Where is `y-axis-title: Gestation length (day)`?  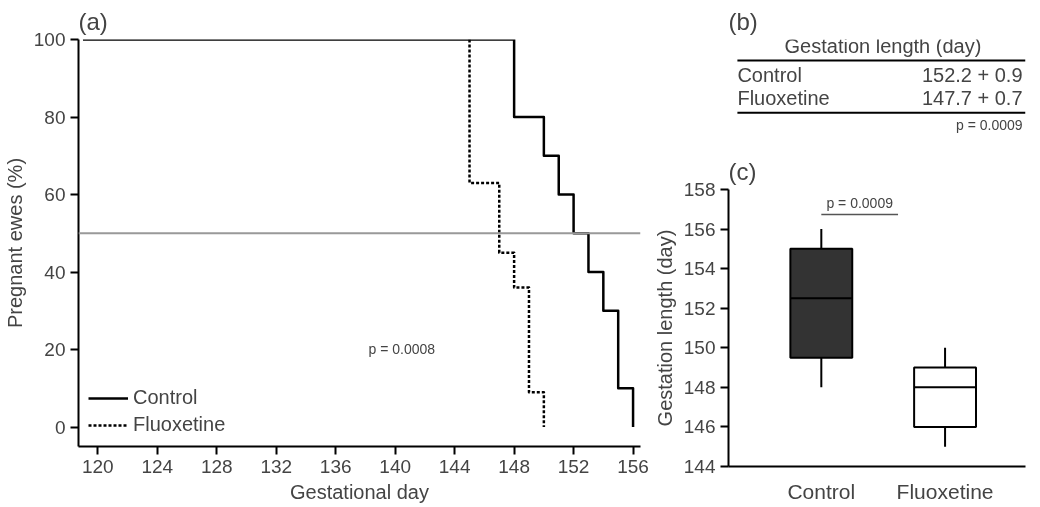 y-axis-title: Gestation length (day) is located at coordinates (664, 328).